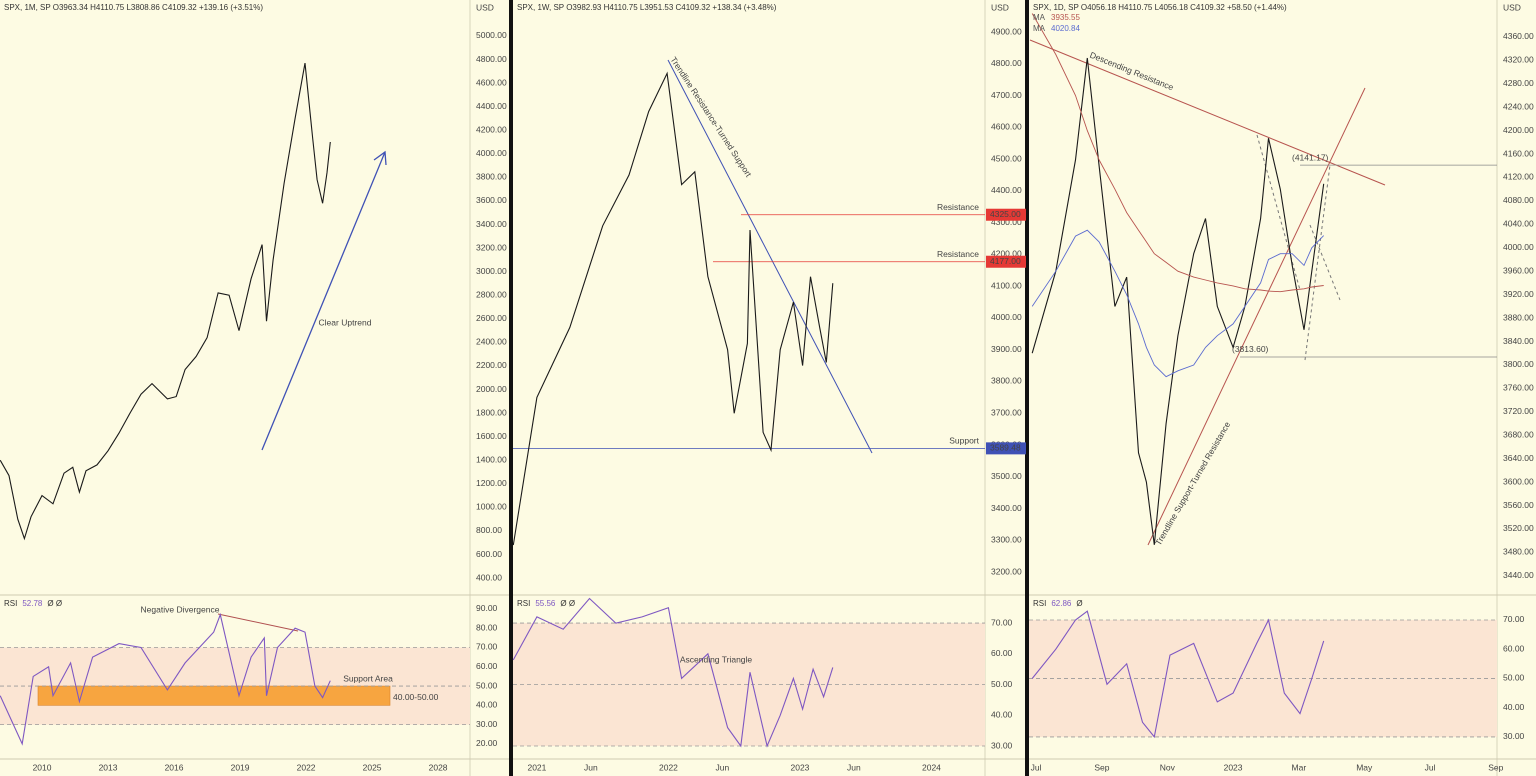  Describe the element at coordinates (165, 679) in the screenshot. I see `rsi-line` at that location.